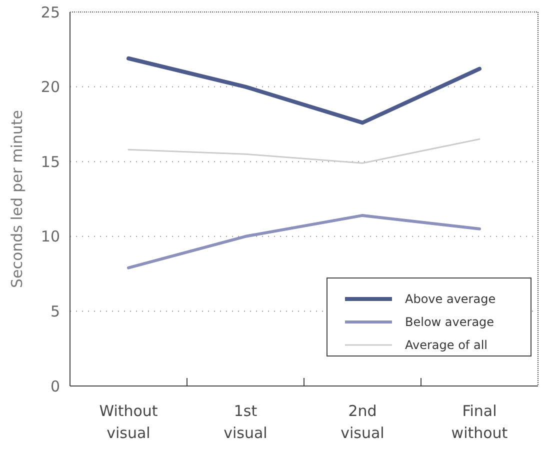  I want to click on x-tick-label: 2nd visual, so click(362, 422).